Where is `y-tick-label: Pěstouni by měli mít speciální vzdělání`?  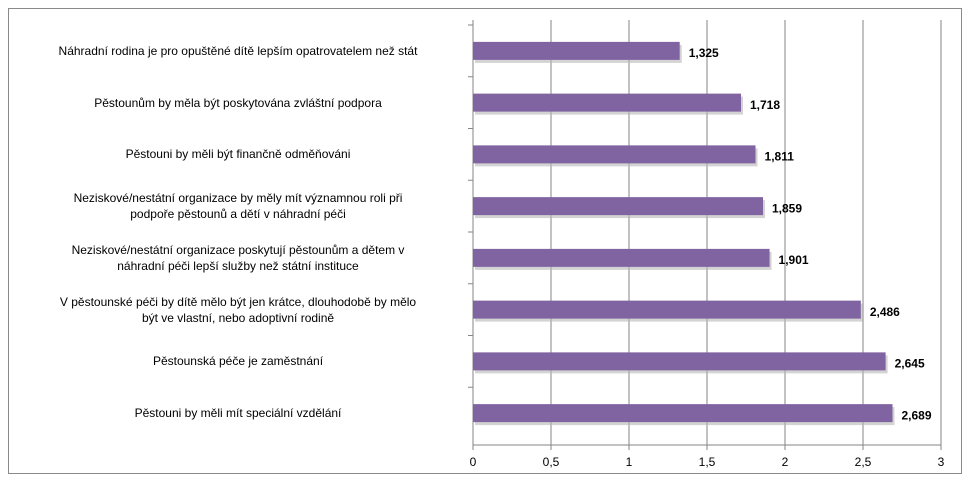
y-tick-label: Pěstouni by měli mít speciální vzdělání is located at coordinates (238, 413).